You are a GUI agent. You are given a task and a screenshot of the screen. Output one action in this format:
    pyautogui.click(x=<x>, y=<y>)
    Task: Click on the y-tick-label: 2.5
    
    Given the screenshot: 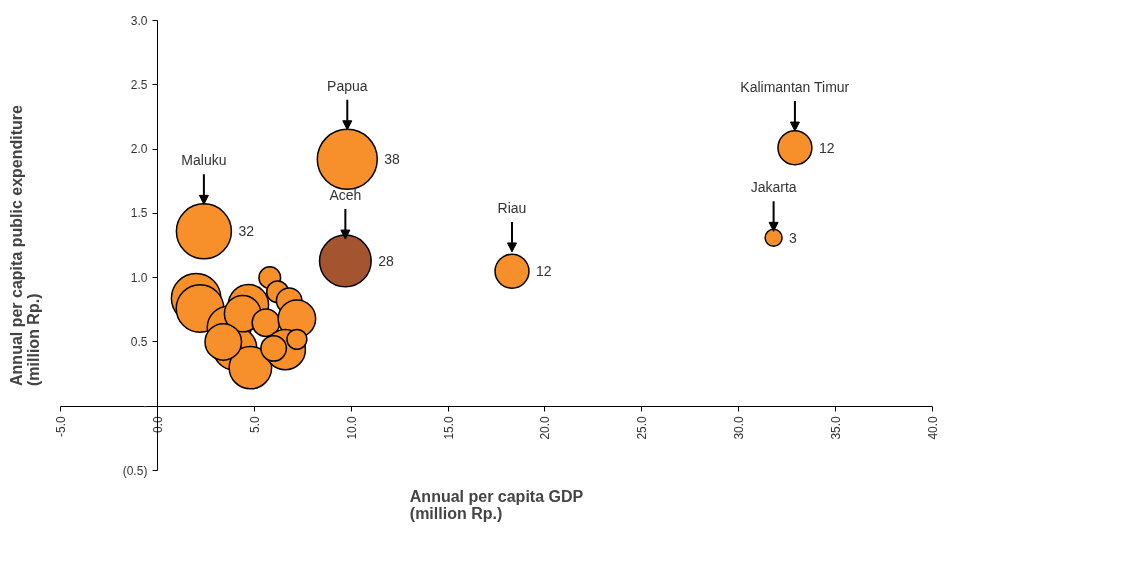 What is the action you would take?
    pyautogui.click(x=139, y=84)
    